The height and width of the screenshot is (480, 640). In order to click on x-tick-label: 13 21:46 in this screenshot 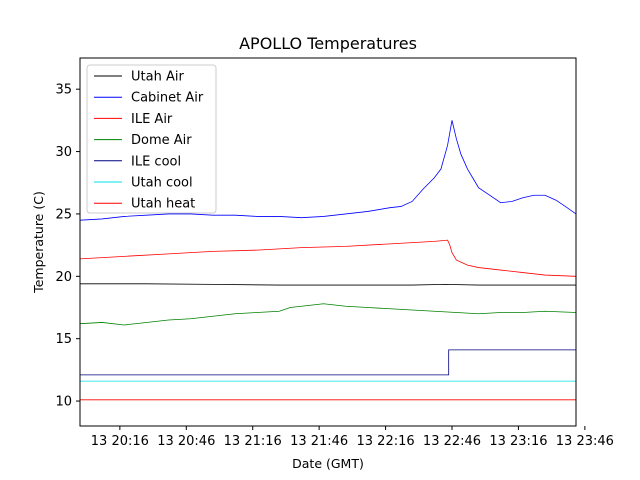, I will do `click(319, 441)`.